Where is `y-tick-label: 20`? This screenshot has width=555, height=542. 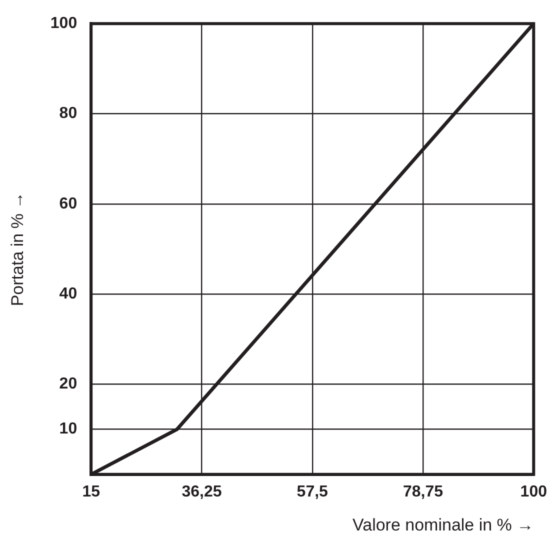
y-tick-label: 20 is located at coordinates (68, 384).